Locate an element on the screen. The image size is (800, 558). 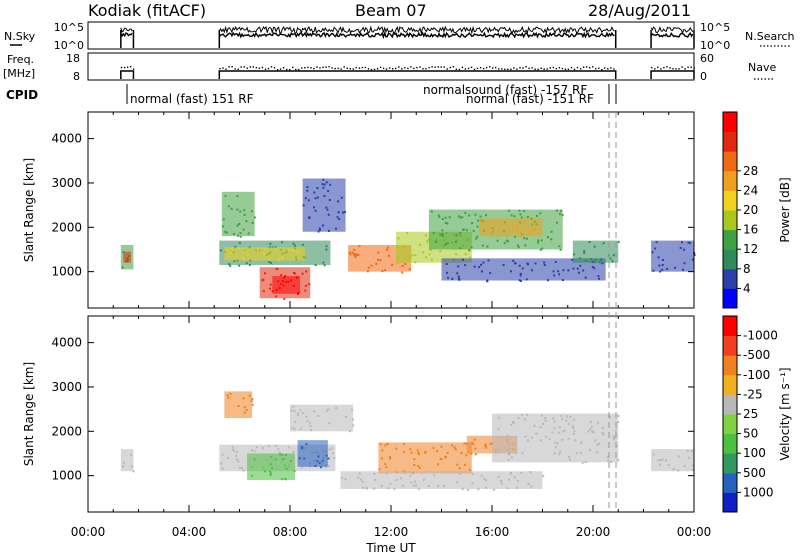
velocity-colorbar-label: 500 is located at coordinates (754, 473).